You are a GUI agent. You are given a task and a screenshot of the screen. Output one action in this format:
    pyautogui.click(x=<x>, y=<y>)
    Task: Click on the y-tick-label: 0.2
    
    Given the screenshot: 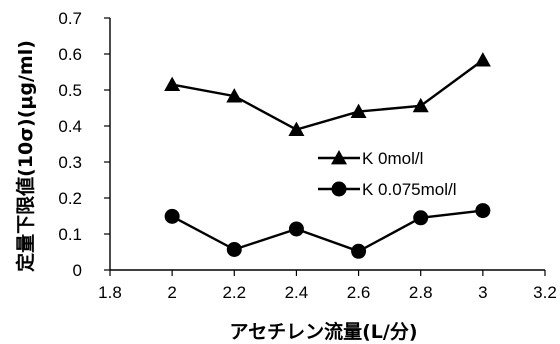 What is the action you would take?
    pyautogui.click(x=70, y=198)
    